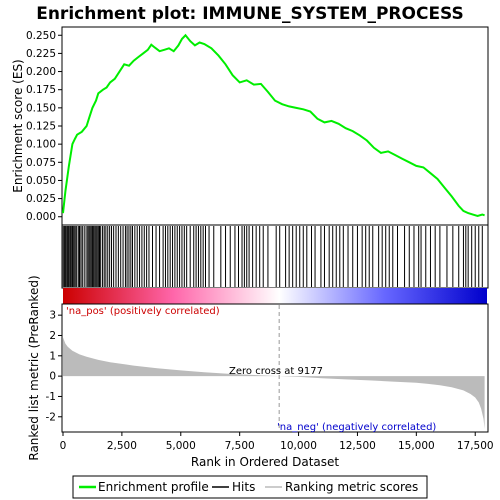 The height and width of the screenshot is (500, 500). I want to click on es-y-tick-label: 0.050, so click(41, 181).